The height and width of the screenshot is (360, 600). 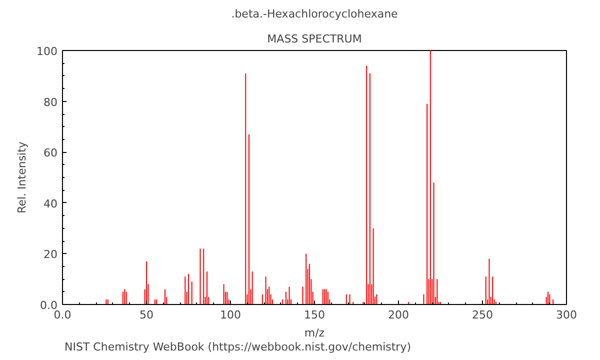 What do you see at coordinates (566, 315) in the screenshot?
I see `x-tick-label: 300` at bounding box center [566, 315].